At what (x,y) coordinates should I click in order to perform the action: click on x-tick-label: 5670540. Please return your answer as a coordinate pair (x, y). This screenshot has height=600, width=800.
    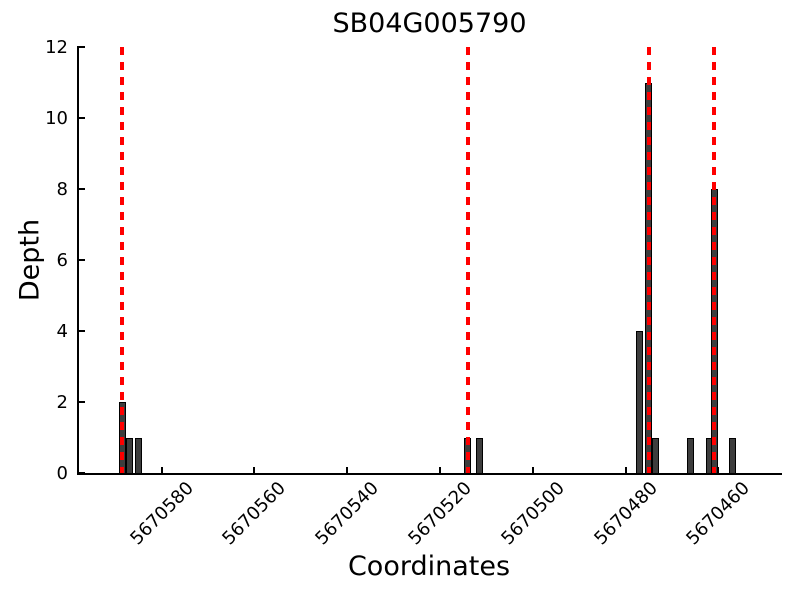
    Looking at the image, I should click on (347, 513).